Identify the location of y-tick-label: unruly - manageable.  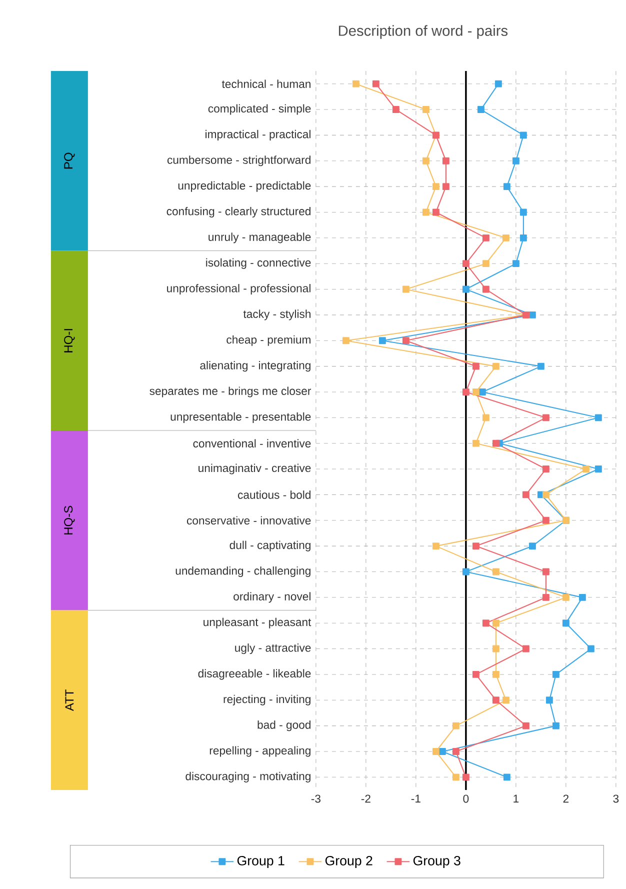
(259, 238).